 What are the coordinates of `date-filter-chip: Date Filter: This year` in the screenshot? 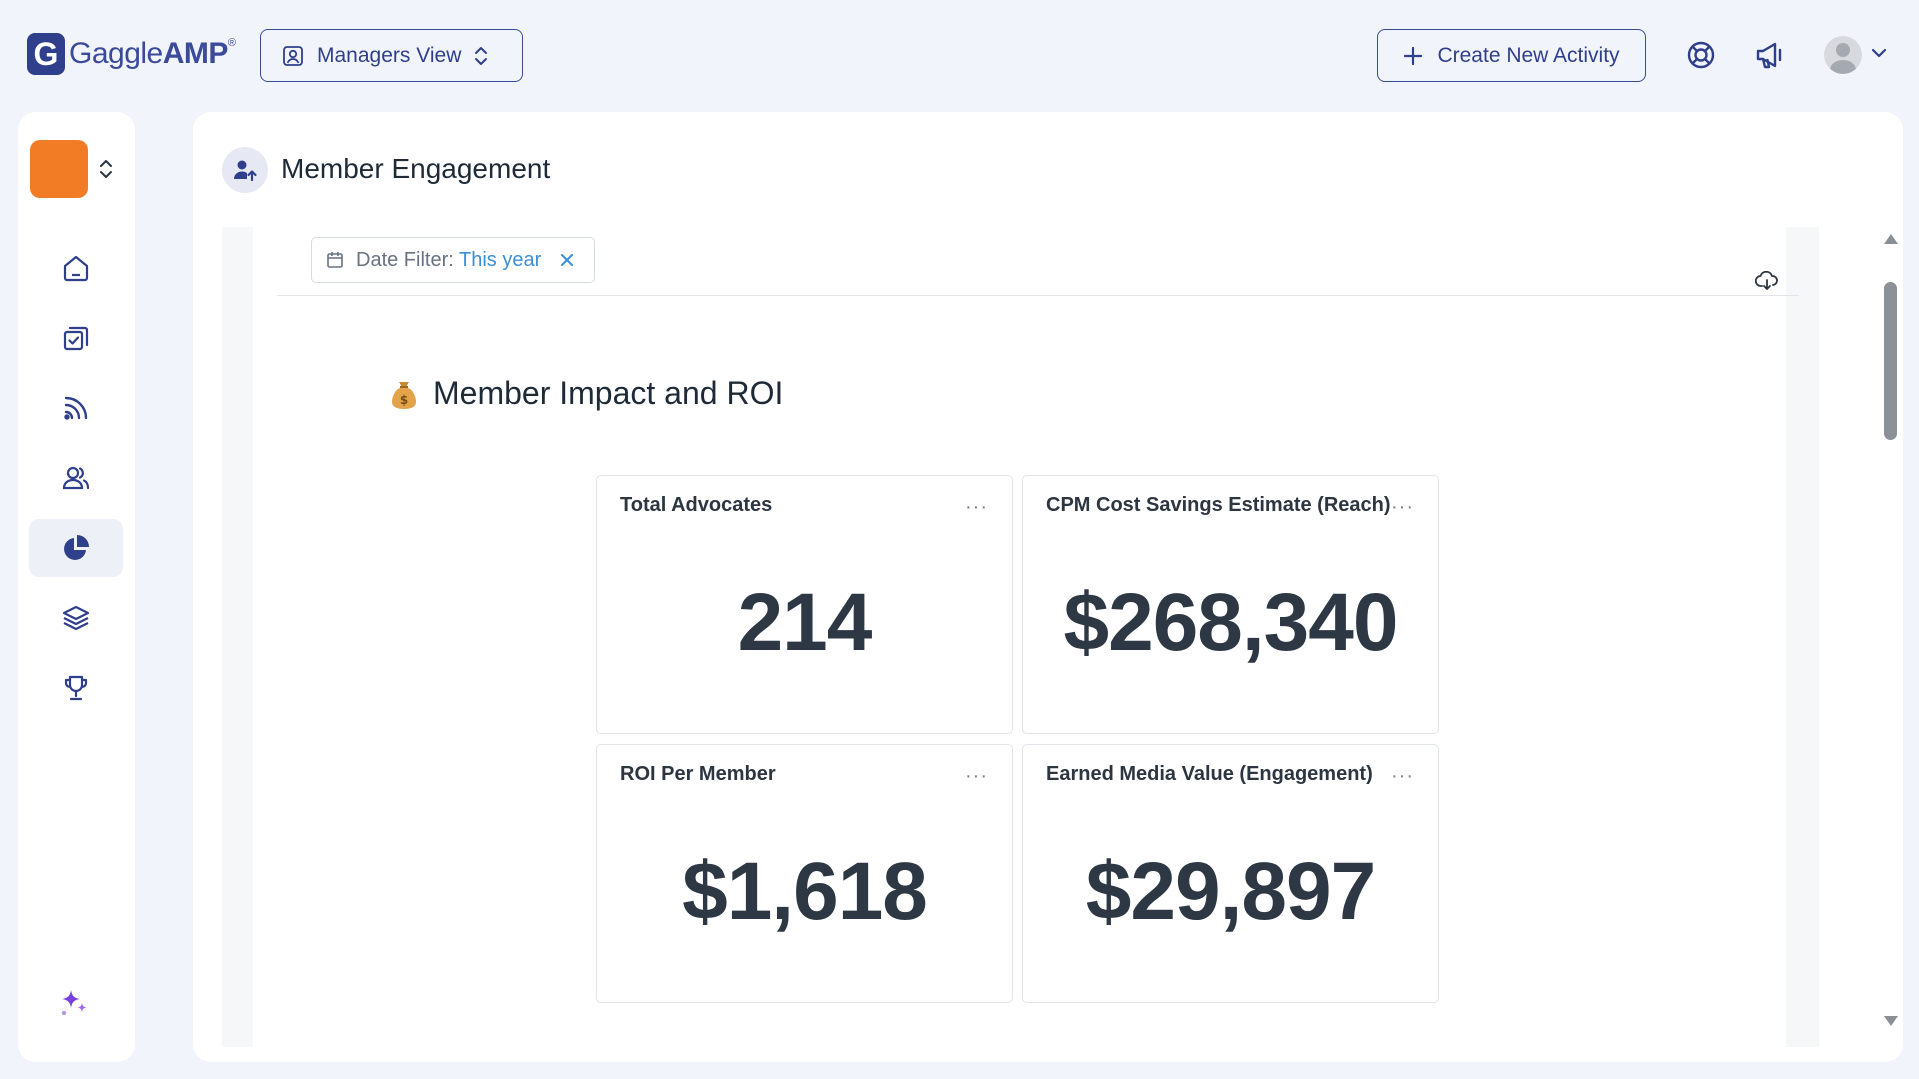 It's located at (453, 260).